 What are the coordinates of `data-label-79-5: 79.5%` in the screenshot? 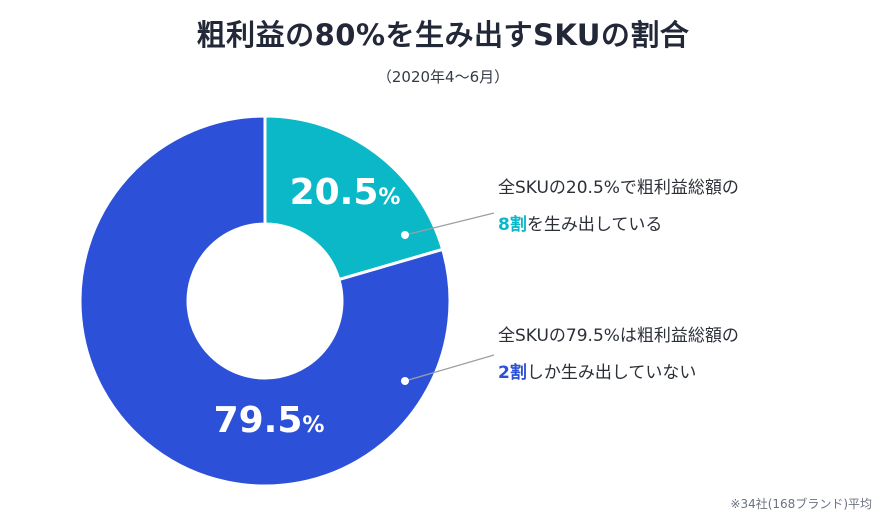 It's located at (269, 420).